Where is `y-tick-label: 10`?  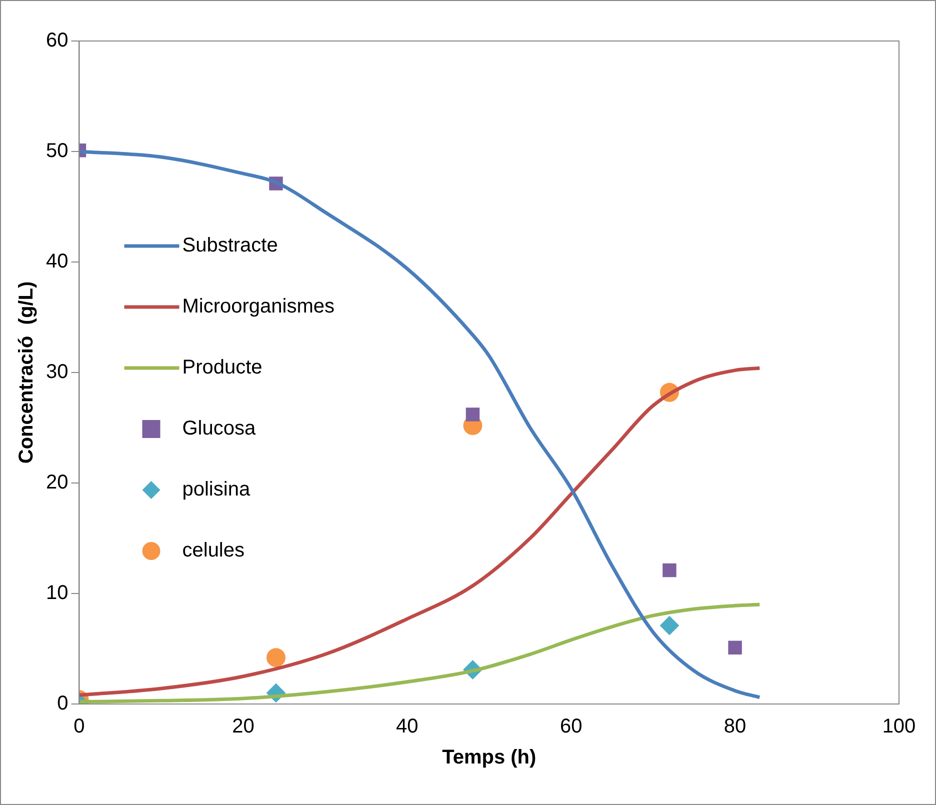 y-tick-label: 10 is located at coordinates (57, 593).